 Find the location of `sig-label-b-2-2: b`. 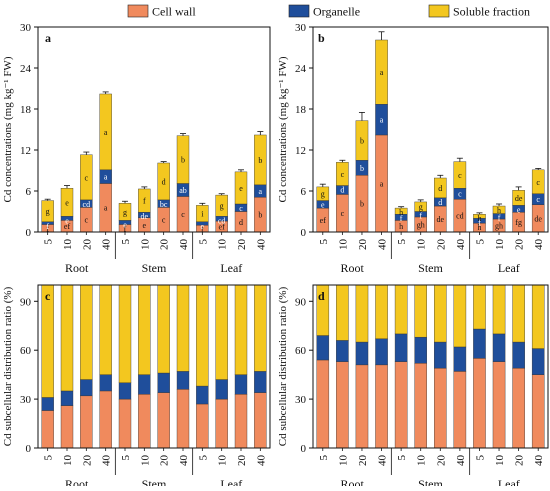

sig-label-b-2-2: b is located at coordinates (362, 140).